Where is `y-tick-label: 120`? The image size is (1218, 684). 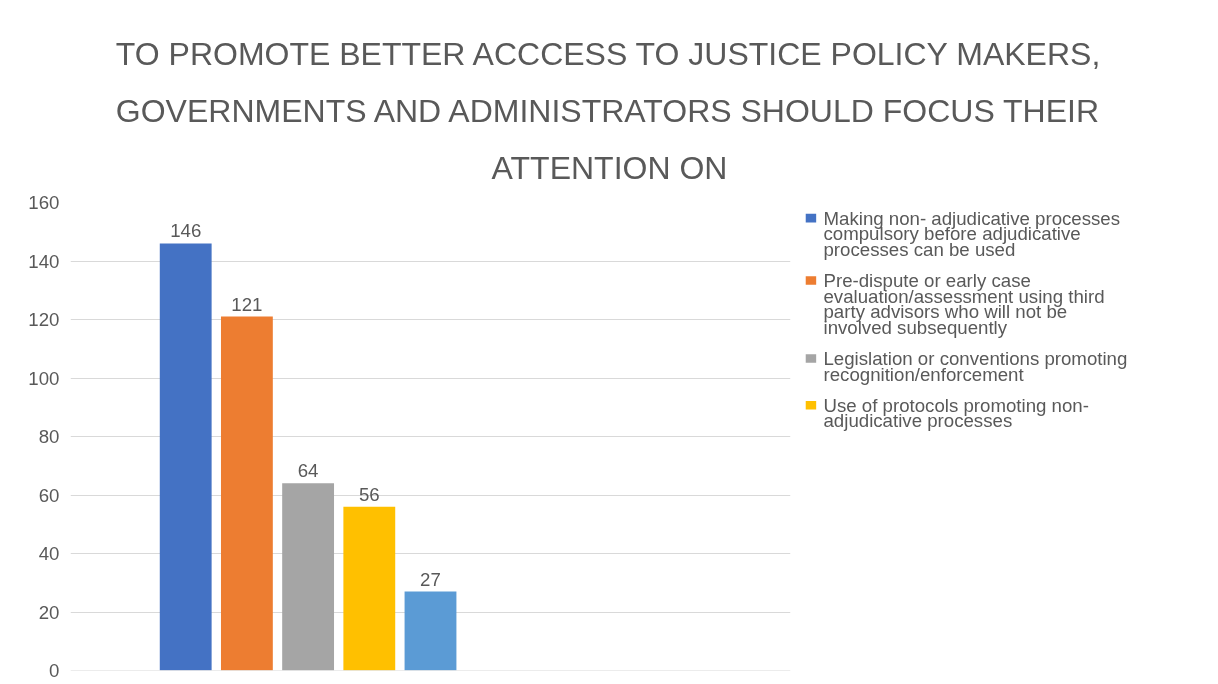
y-tick-label: 120 is located at coordinates (44, 319).